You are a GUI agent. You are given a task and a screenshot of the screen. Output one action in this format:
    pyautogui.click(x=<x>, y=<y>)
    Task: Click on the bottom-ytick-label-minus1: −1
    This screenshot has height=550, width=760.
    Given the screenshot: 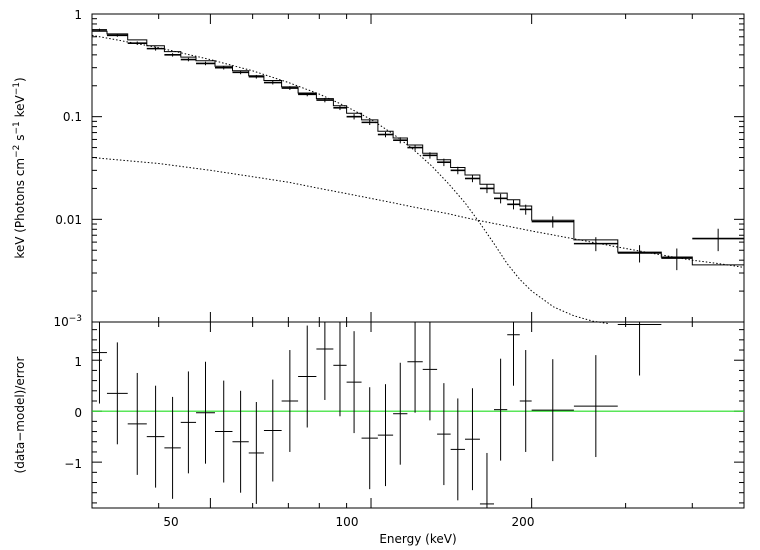 What is the action you would take?
    pyautogui.click(x=73, y=464)
    